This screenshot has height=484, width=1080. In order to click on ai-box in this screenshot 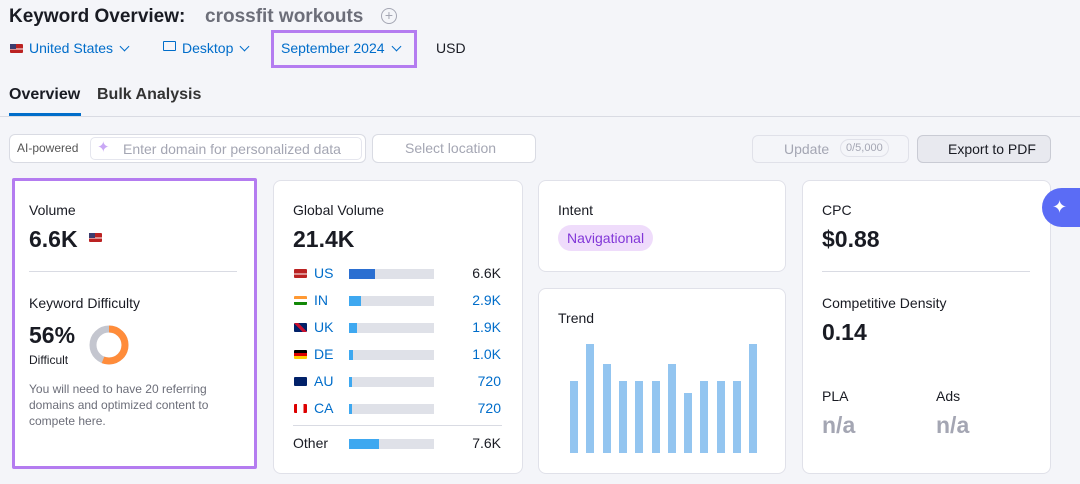, I will do `click(187, 148)`.